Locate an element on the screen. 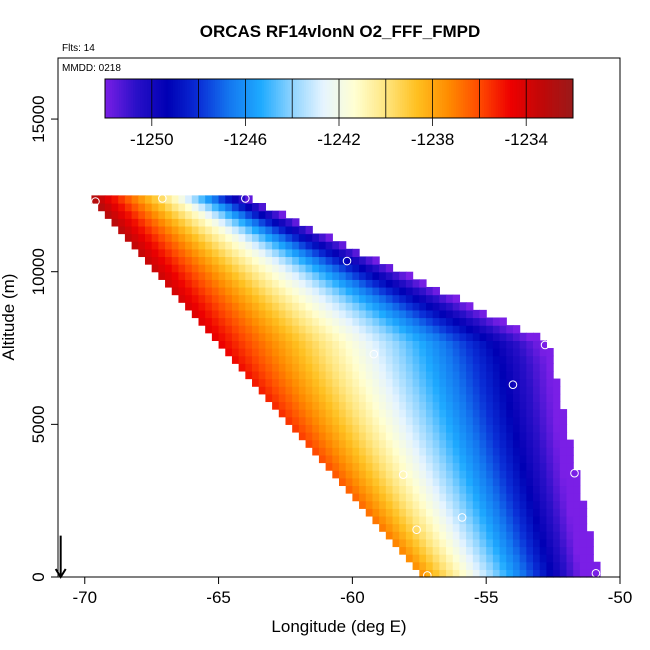 The height and width of the screenshot is (650, 650). x-axis-label: Longitude (deg E) is located at coordinates (338, 626).